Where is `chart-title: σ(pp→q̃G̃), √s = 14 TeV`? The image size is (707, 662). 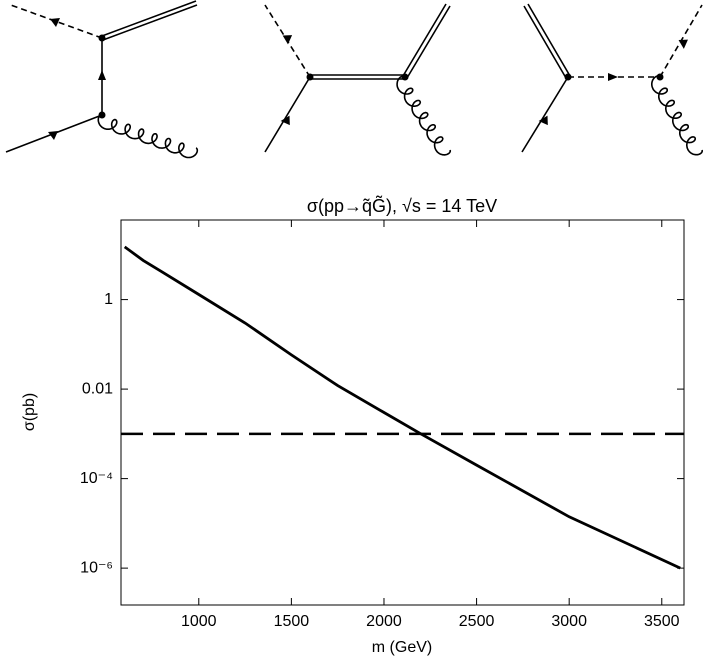
chart-title: σ(pp→q̃G̃), √s = 14 TeV is located at coordinates (402, 205).